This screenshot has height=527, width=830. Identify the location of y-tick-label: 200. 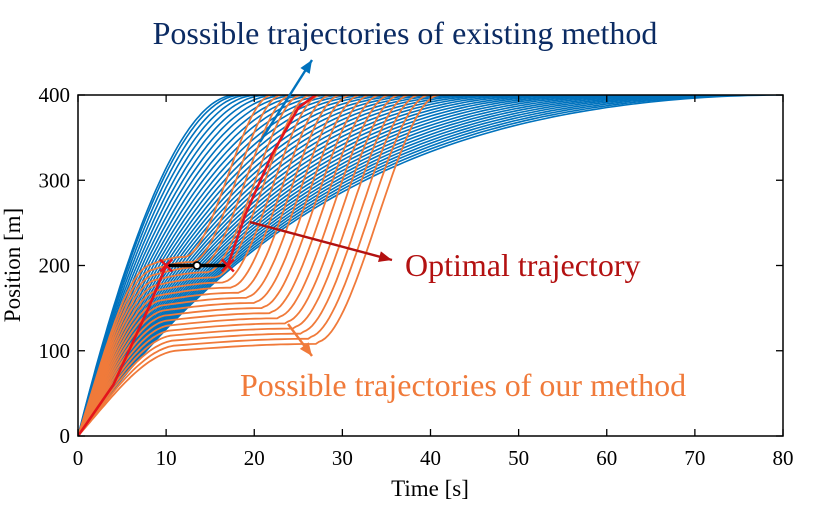
(55, 266).